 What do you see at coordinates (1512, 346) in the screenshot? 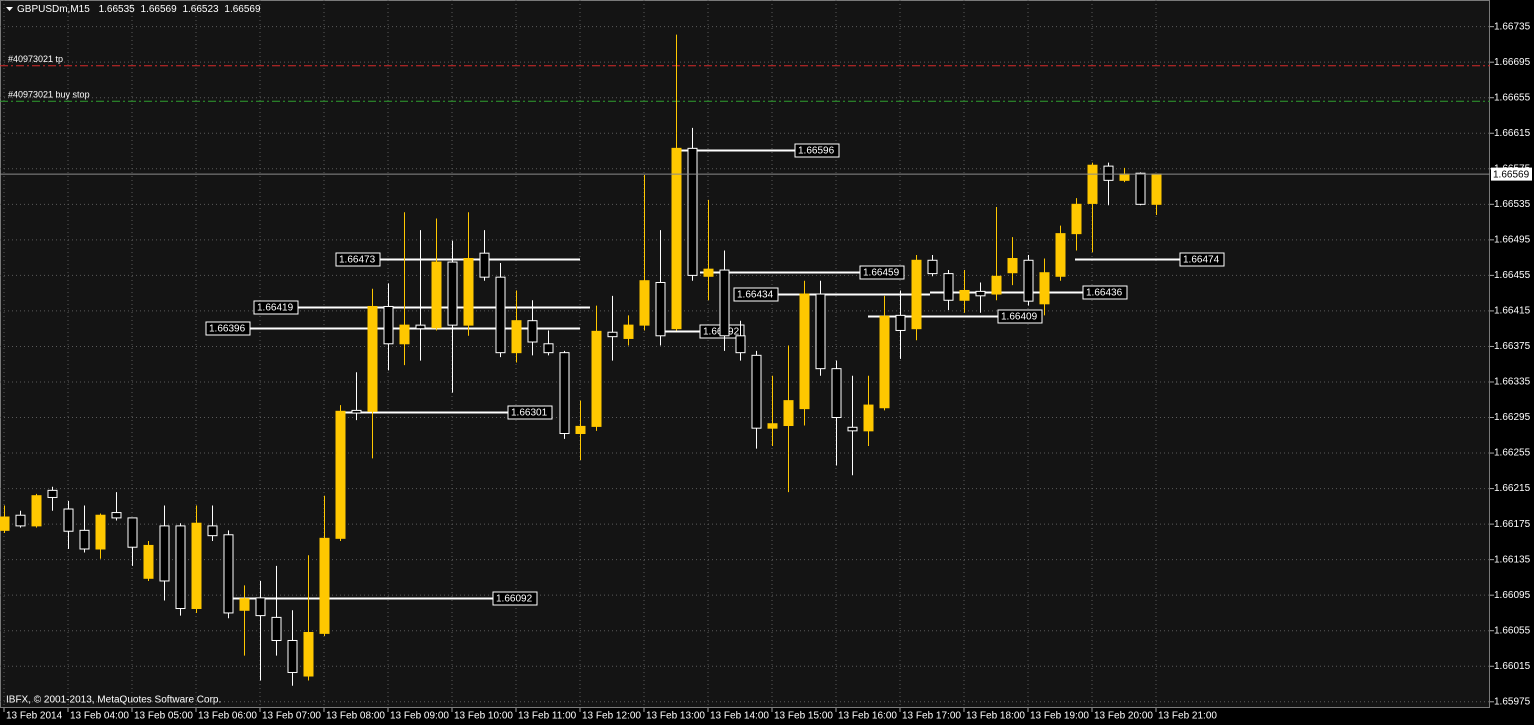
I see `y-tick-label: 1.66375` at bounding box center [1512, 346].